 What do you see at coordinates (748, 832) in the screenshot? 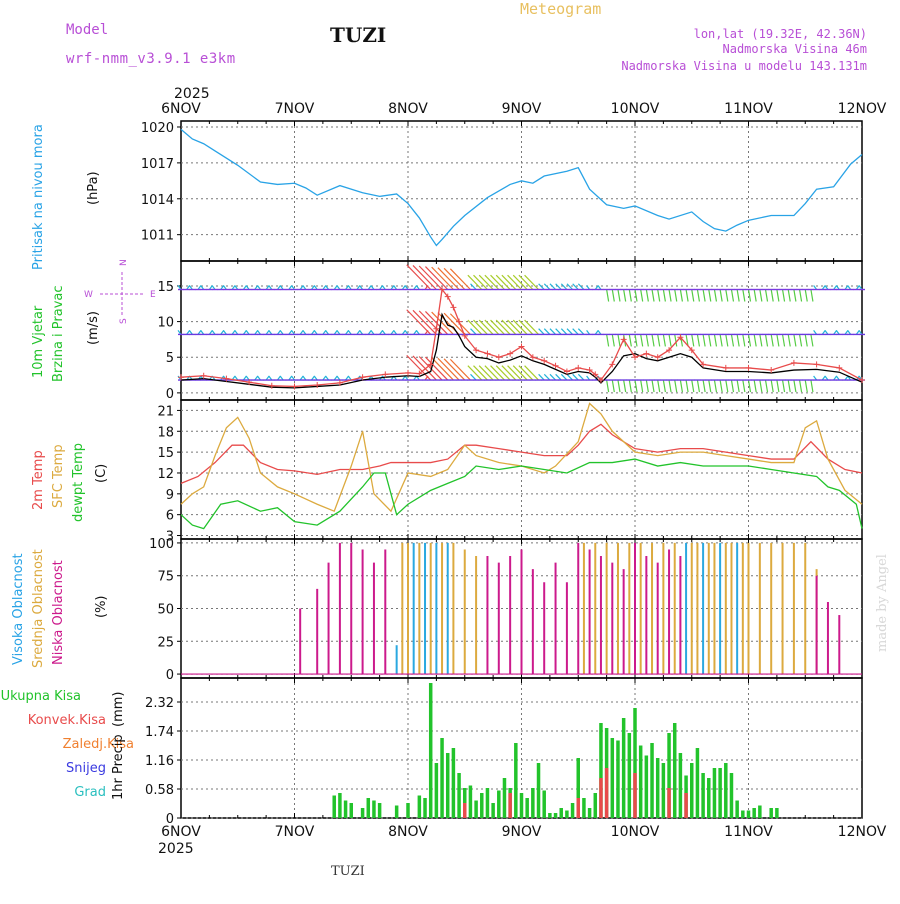
I see `bottom-time-label: 11NOV` at bounding box center [748, 832].